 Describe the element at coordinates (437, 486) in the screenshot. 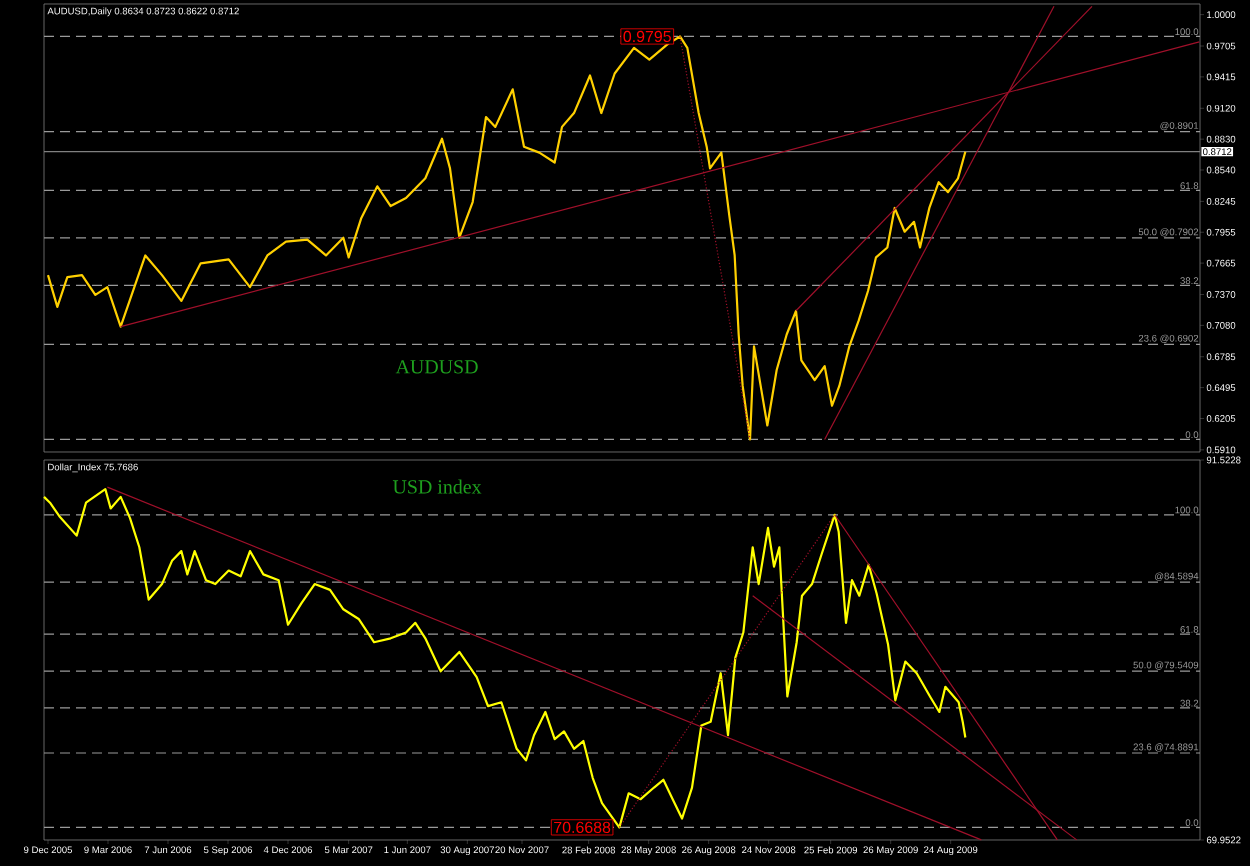

I see `annotation: USD index` at that location.